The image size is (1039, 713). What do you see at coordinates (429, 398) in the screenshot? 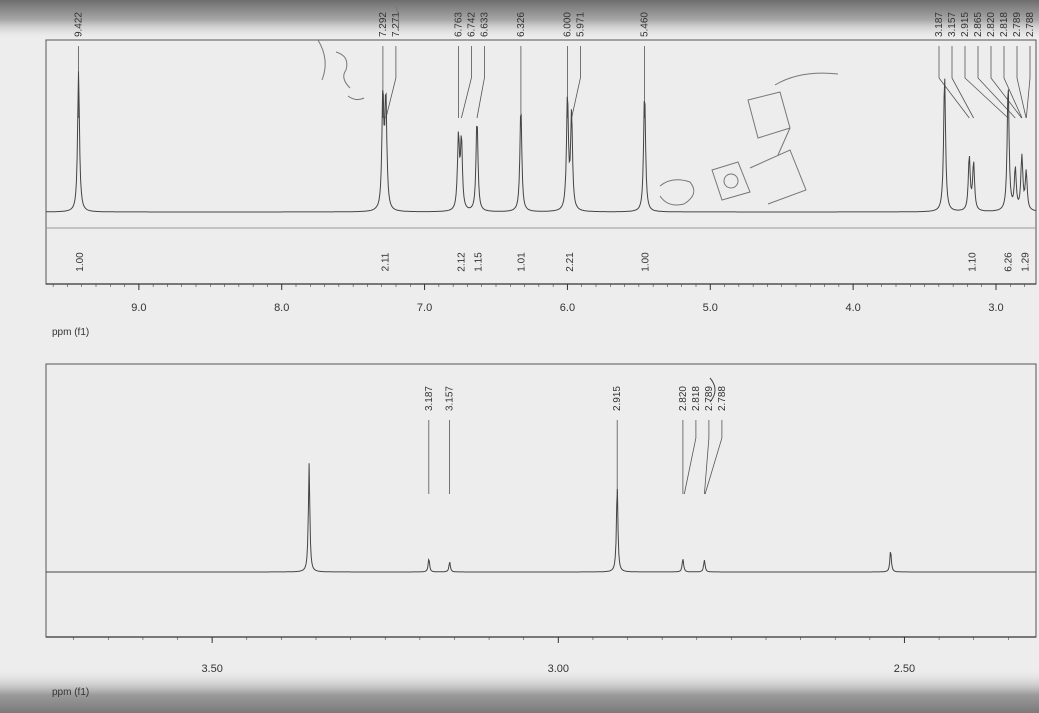
I see `panel2-peak-label: 3.187` at bounding box center [429, 398].